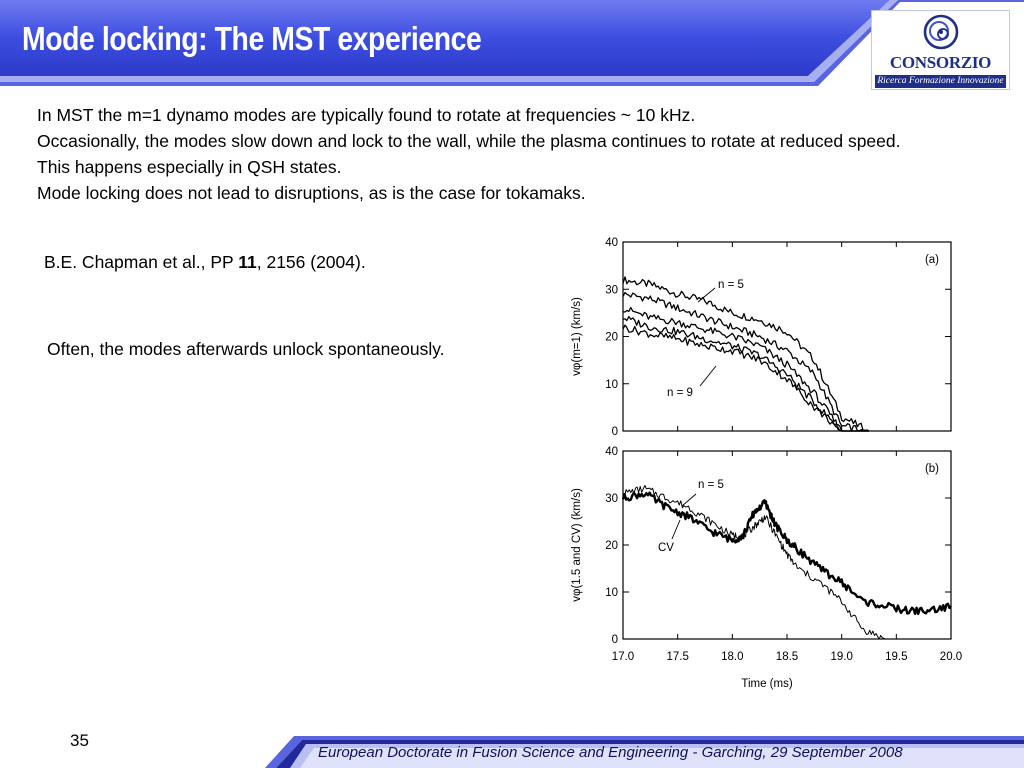  What do you see at coordinates (577, 336) in the screenshot?
I see `y-axis-label: vφ(m=1) (km/s)` at bounding box center [577, 336].